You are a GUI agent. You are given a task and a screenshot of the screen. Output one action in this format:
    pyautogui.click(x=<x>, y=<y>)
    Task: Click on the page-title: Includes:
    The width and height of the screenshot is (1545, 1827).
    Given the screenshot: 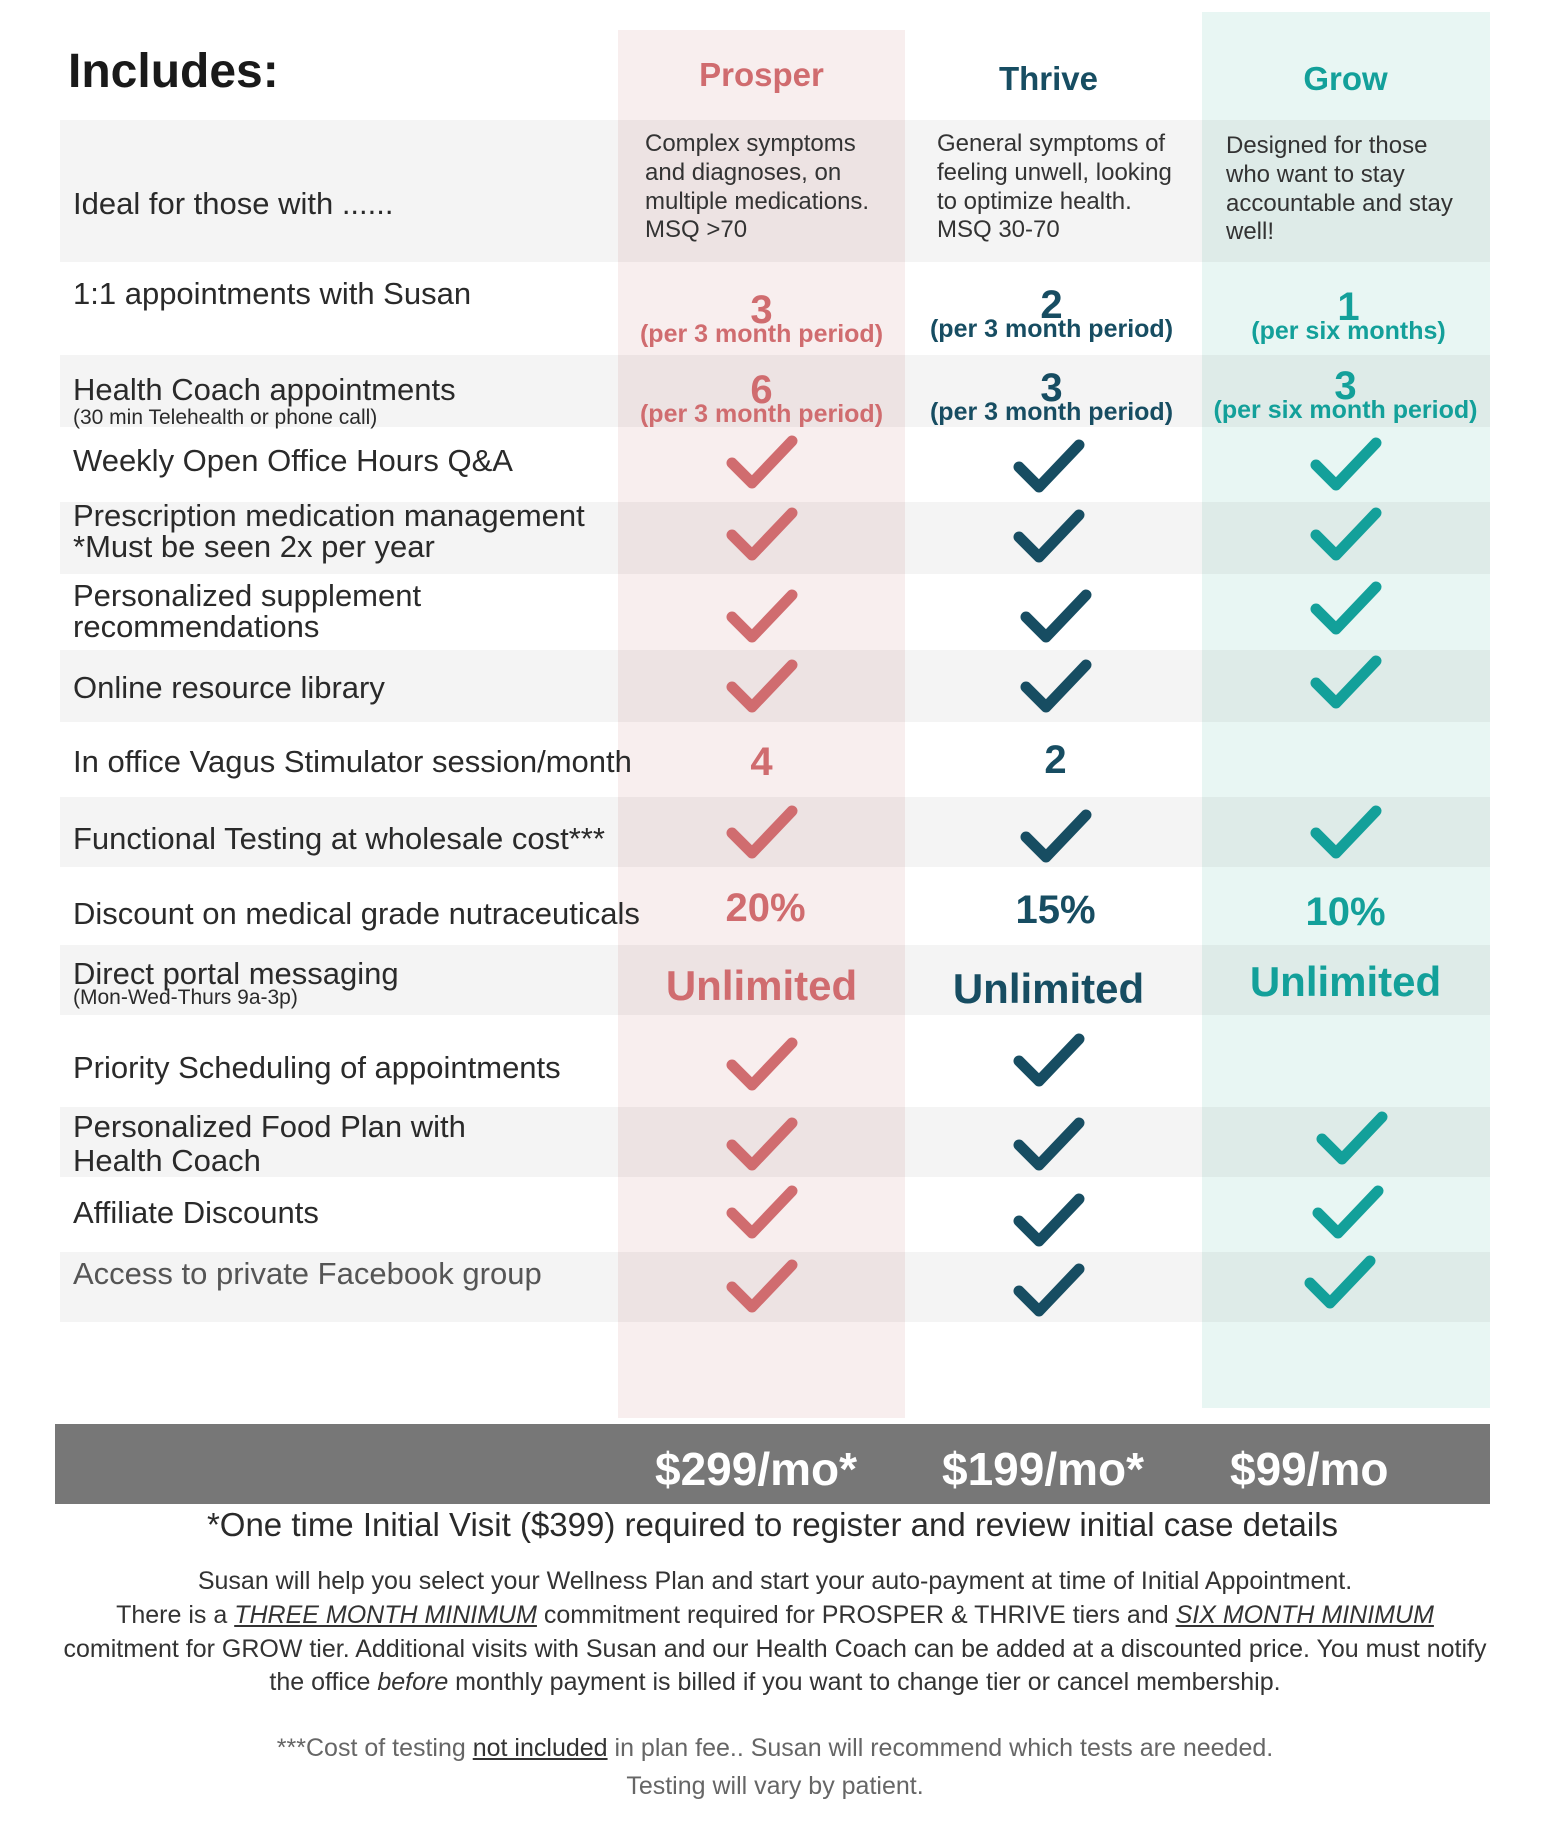 What is the action you would take?
    pyautogui.click(x=173, y=71)
    